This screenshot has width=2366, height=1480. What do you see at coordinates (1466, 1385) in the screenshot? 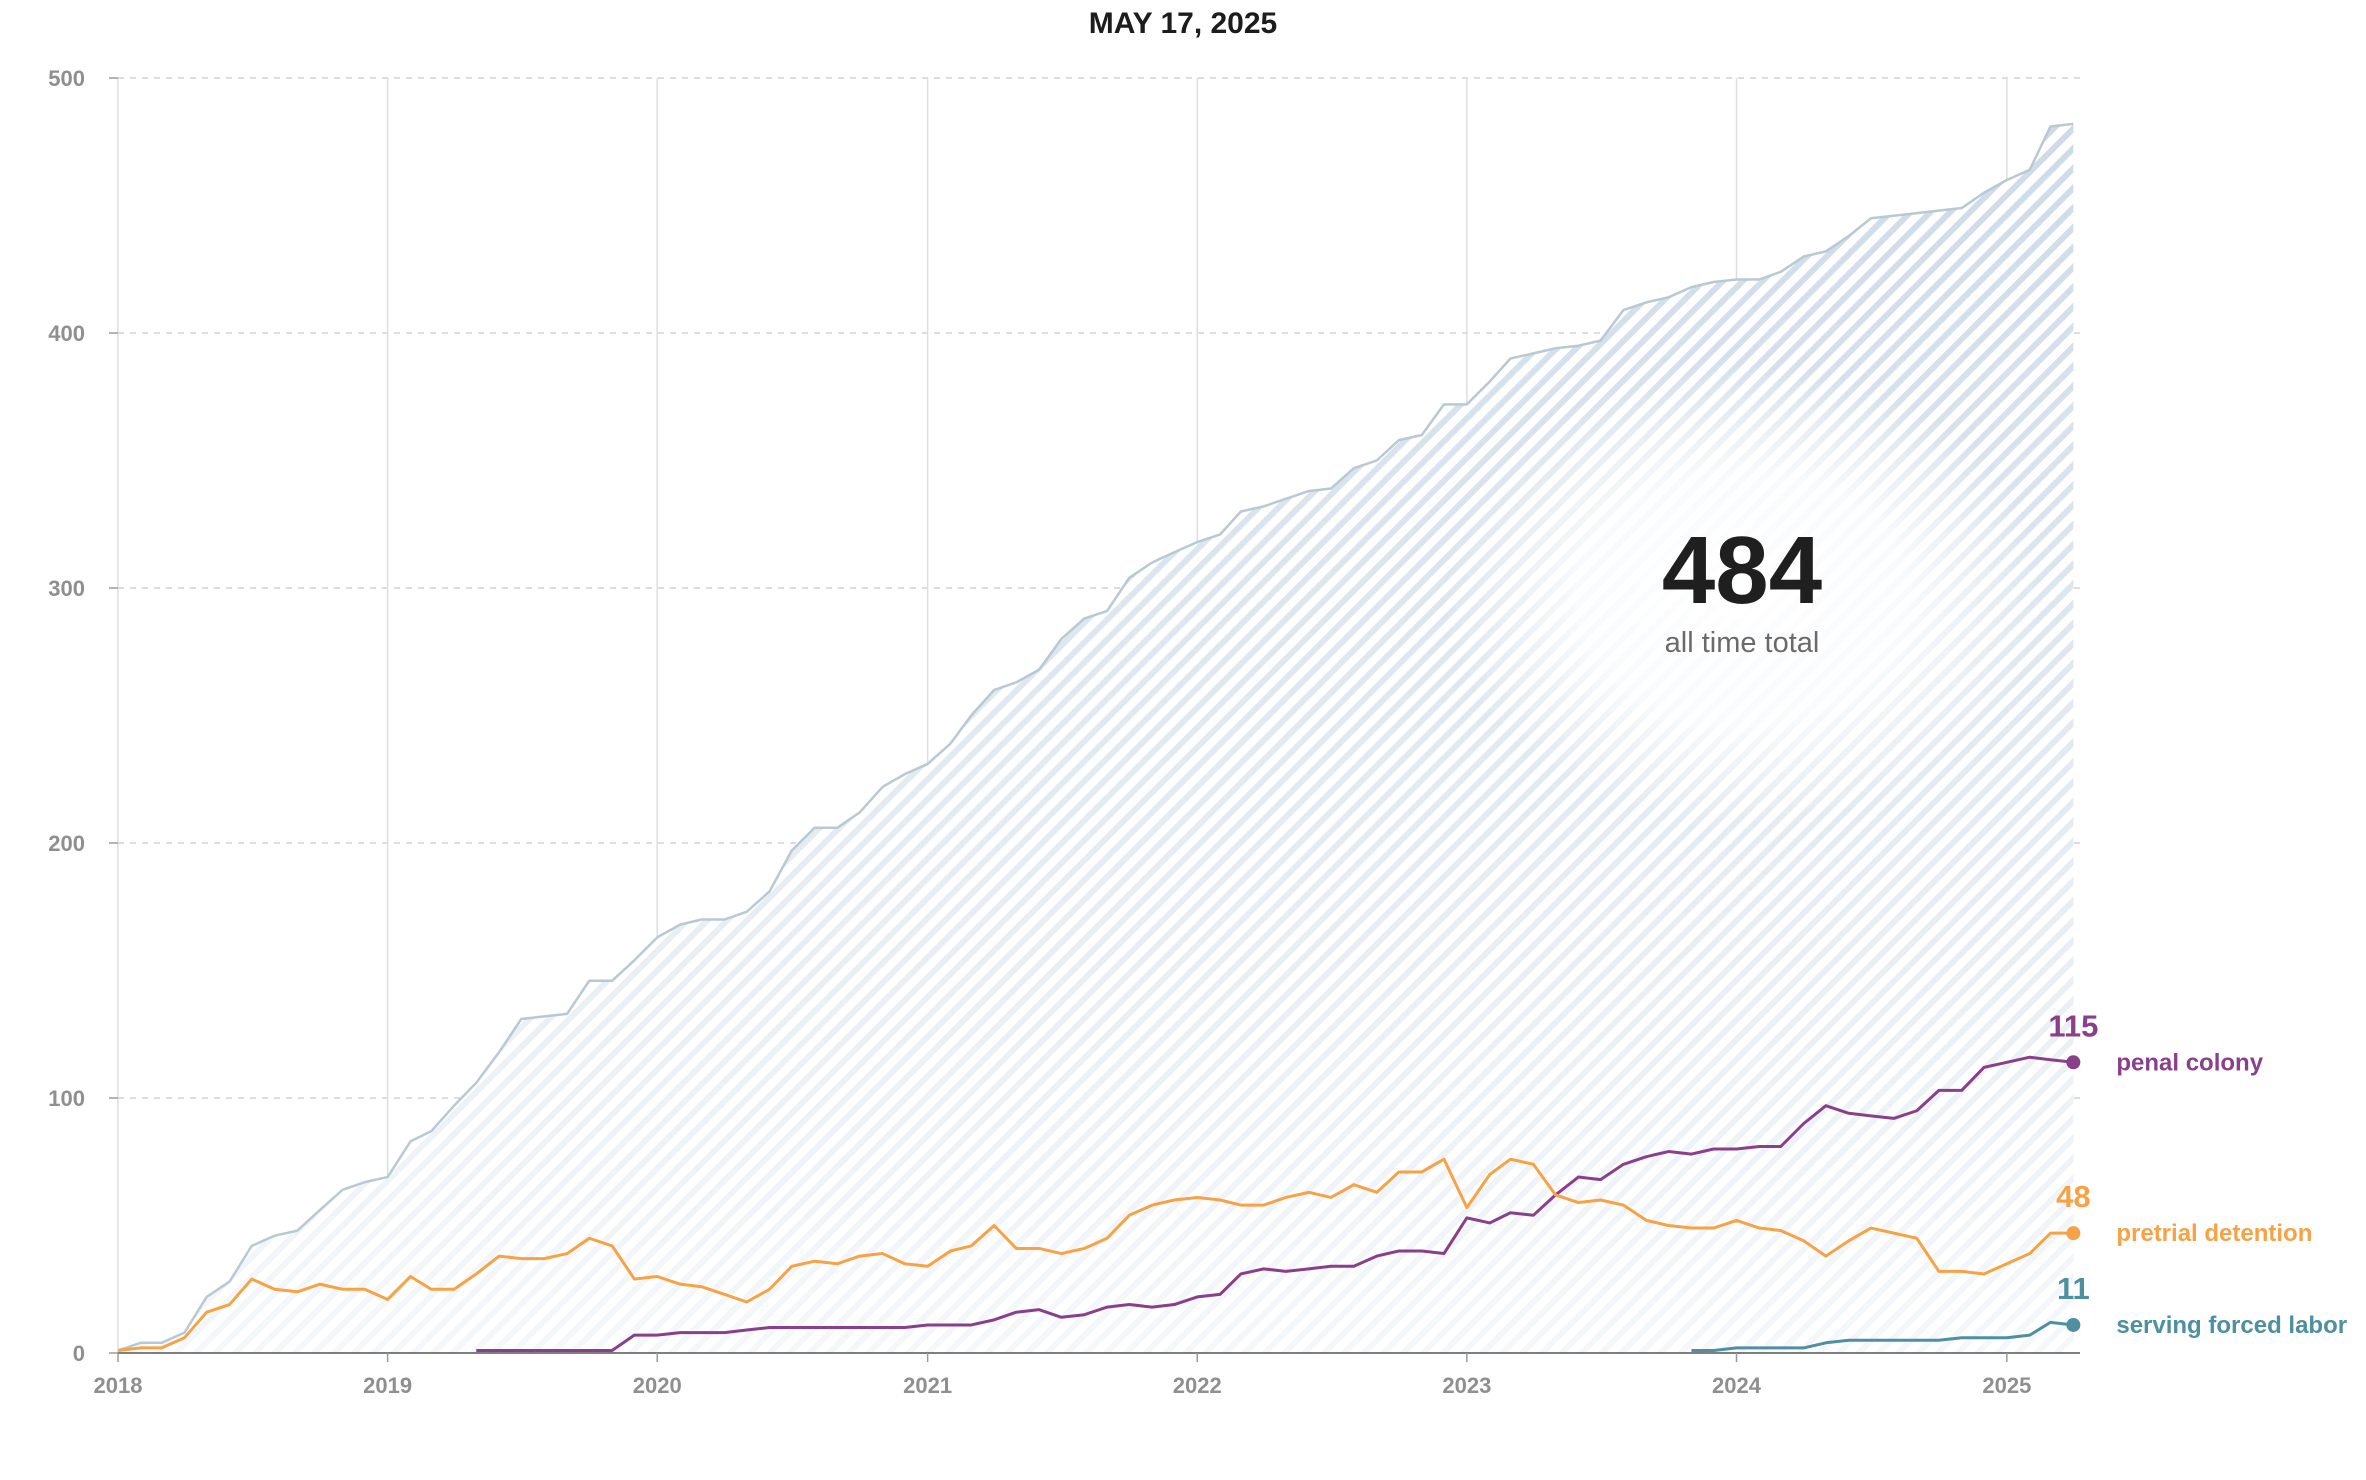
I see `x-tick-label-2023: 2023` at bounding box center [1466, 1385].